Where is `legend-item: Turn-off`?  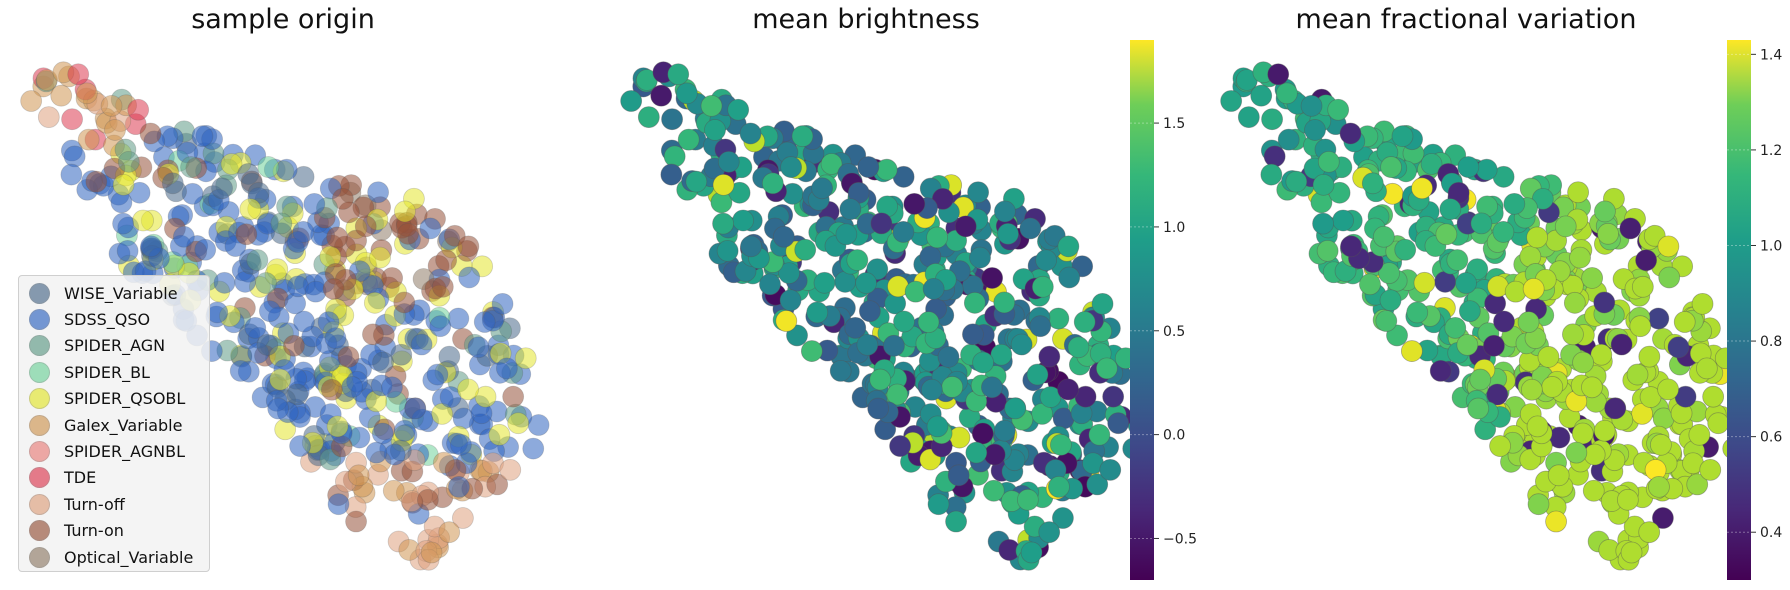
legend-item: Turn-off is located at coordinates (119, 504).